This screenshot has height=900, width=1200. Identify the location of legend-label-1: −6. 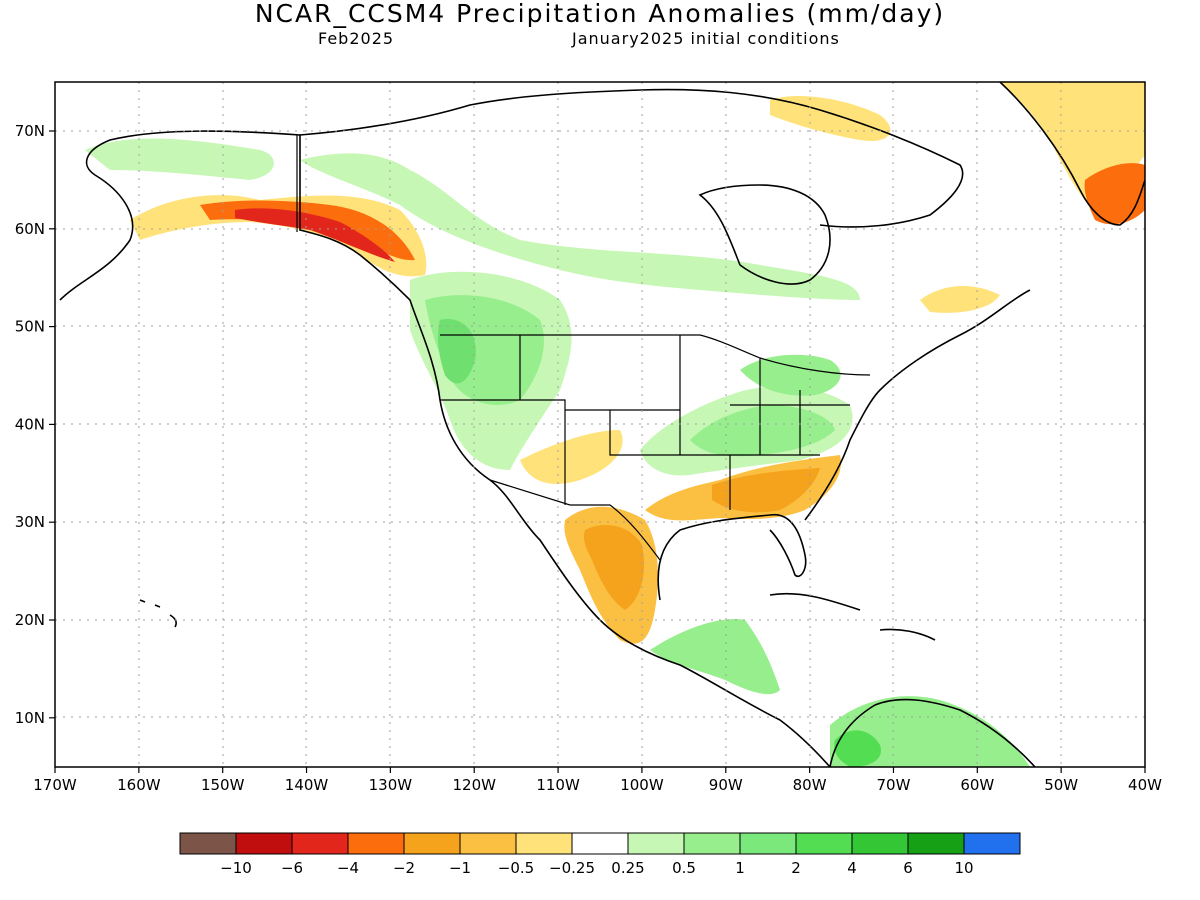
(292, 868).